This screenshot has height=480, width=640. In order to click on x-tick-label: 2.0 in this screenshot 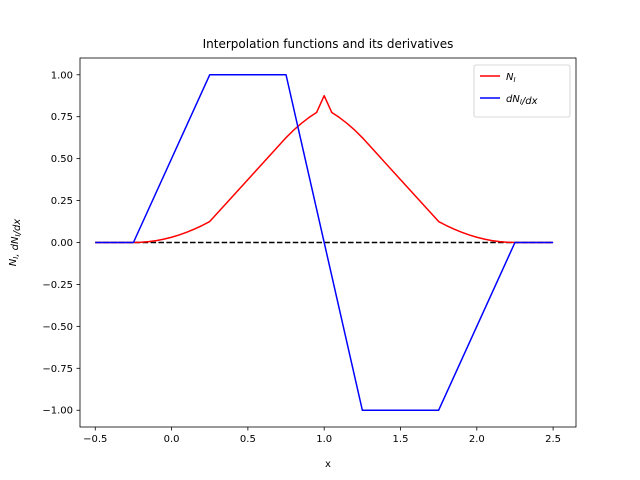, I will do `click(477, 439)`.